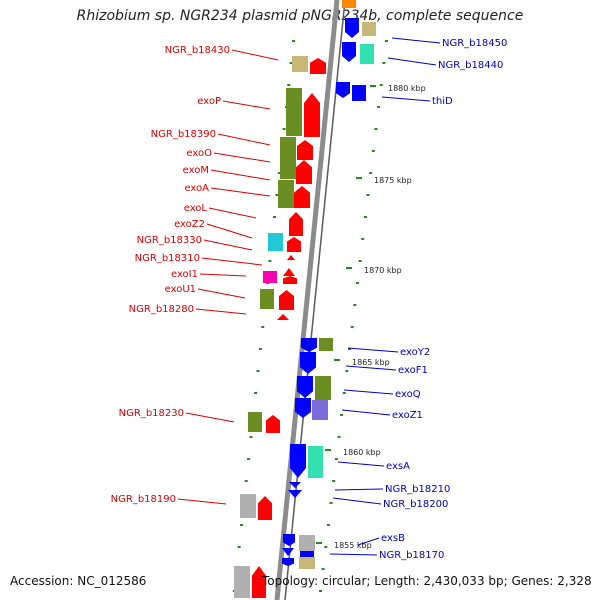 The image size is (600, 600). Describe the element at coordinates (393, 180) in the screenshot. I see `ruler-label: 1875 kbp` at that location.